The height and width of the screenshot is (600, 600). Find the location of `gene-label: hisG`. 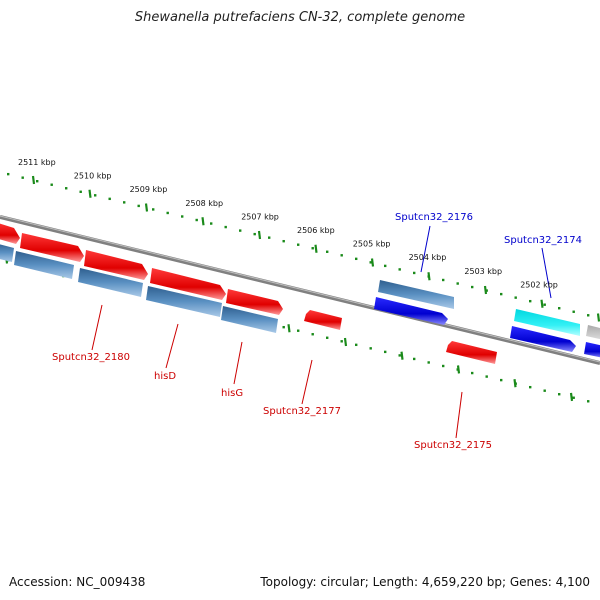

gene-label: hisG is located at coordinates (232, 393).